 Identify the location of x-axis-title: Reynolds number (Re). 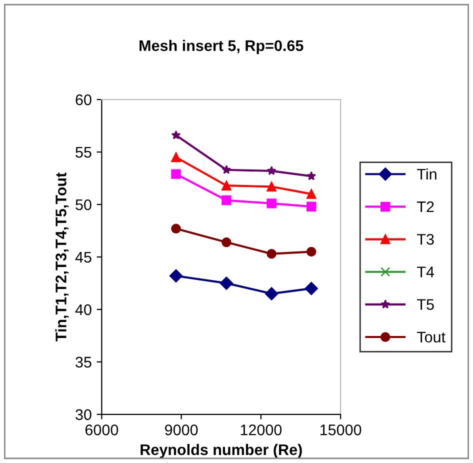
(221, 451).